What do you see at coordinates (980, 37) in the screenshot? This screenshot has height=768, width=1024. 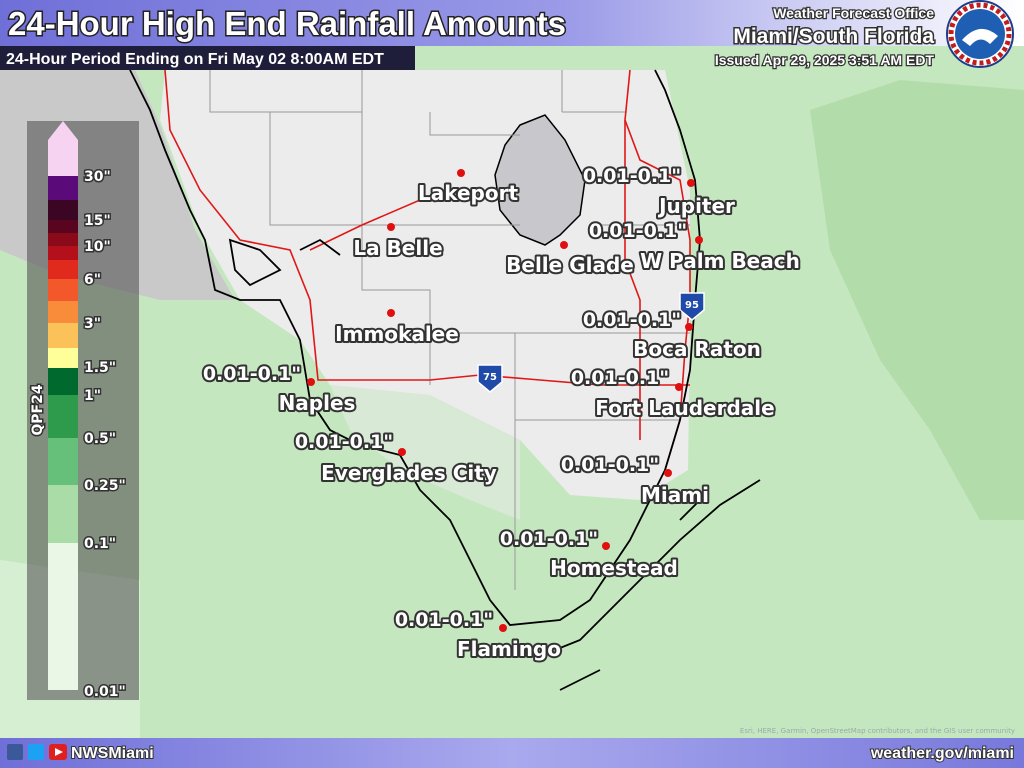 I see `nws-logo-mark` at bounding box center [980, 37].